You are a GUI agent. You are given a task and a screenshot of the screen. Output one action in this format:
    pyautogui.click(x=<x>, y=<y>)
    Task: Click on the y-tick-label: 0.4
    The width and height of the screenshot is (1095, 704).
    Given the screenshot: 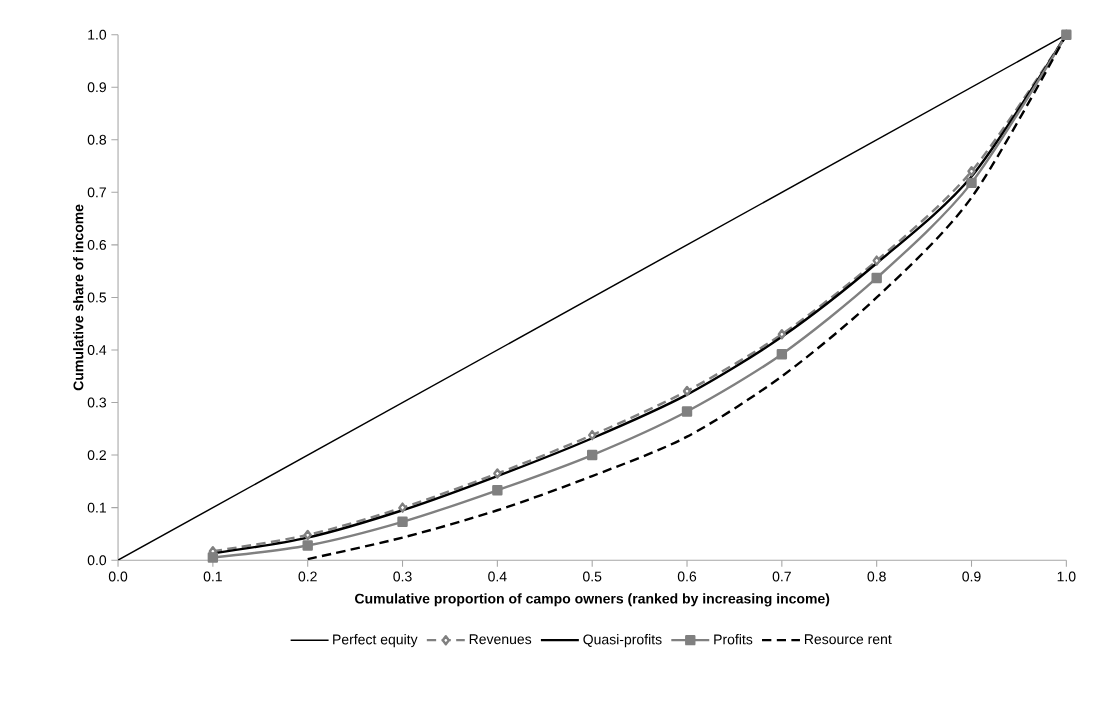 What is the action you would take?
    pyautogui.click(x=97, y=349)
    